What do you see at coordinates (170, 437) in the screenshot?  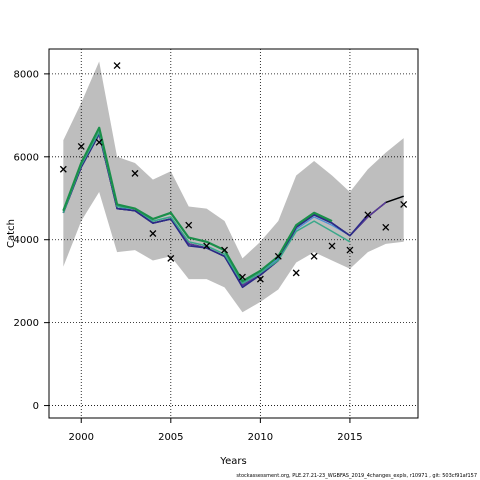 I see `x-tick-label: 2005` at bounding box center [170, 437].